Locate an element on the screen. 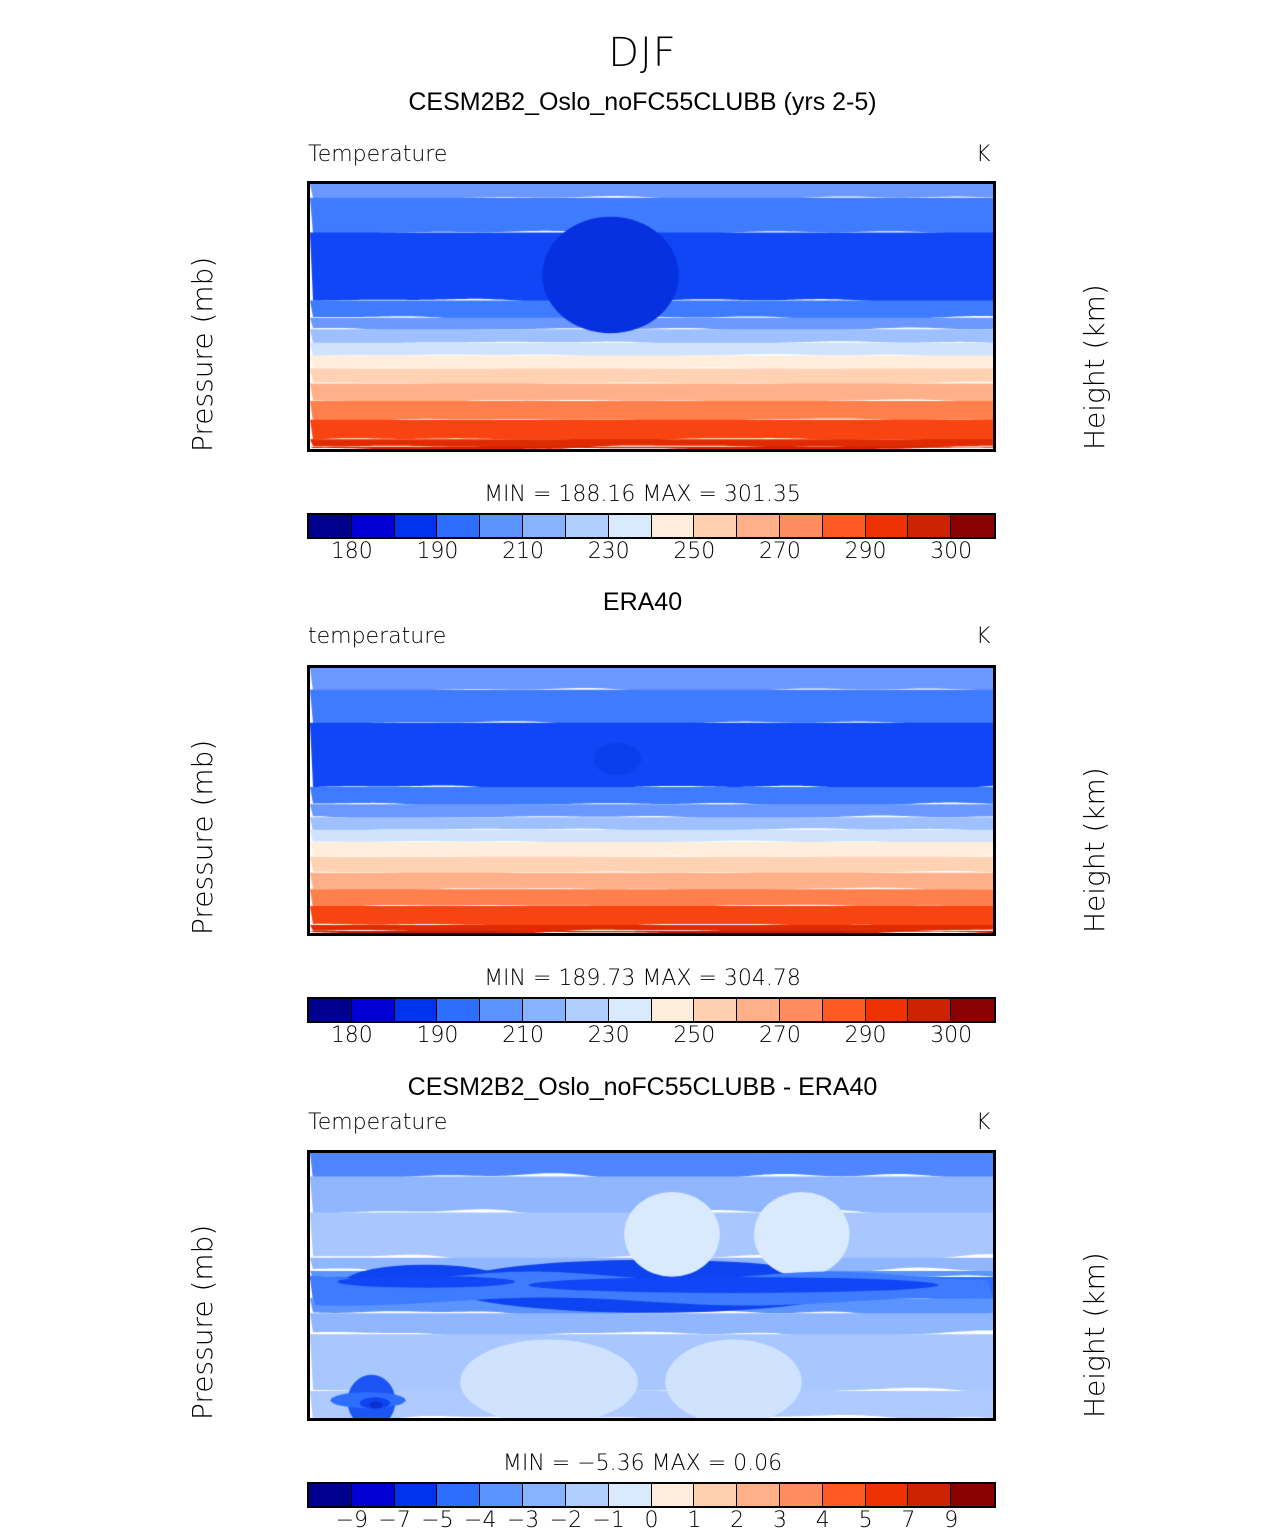 Image resolution: width=1285 pixels, height=1533 pixels. colorbar-tick-label: 210 is located at coordinates (523, 551).